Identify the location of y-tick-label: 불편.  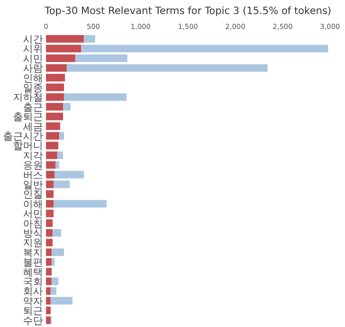
(33, 263).